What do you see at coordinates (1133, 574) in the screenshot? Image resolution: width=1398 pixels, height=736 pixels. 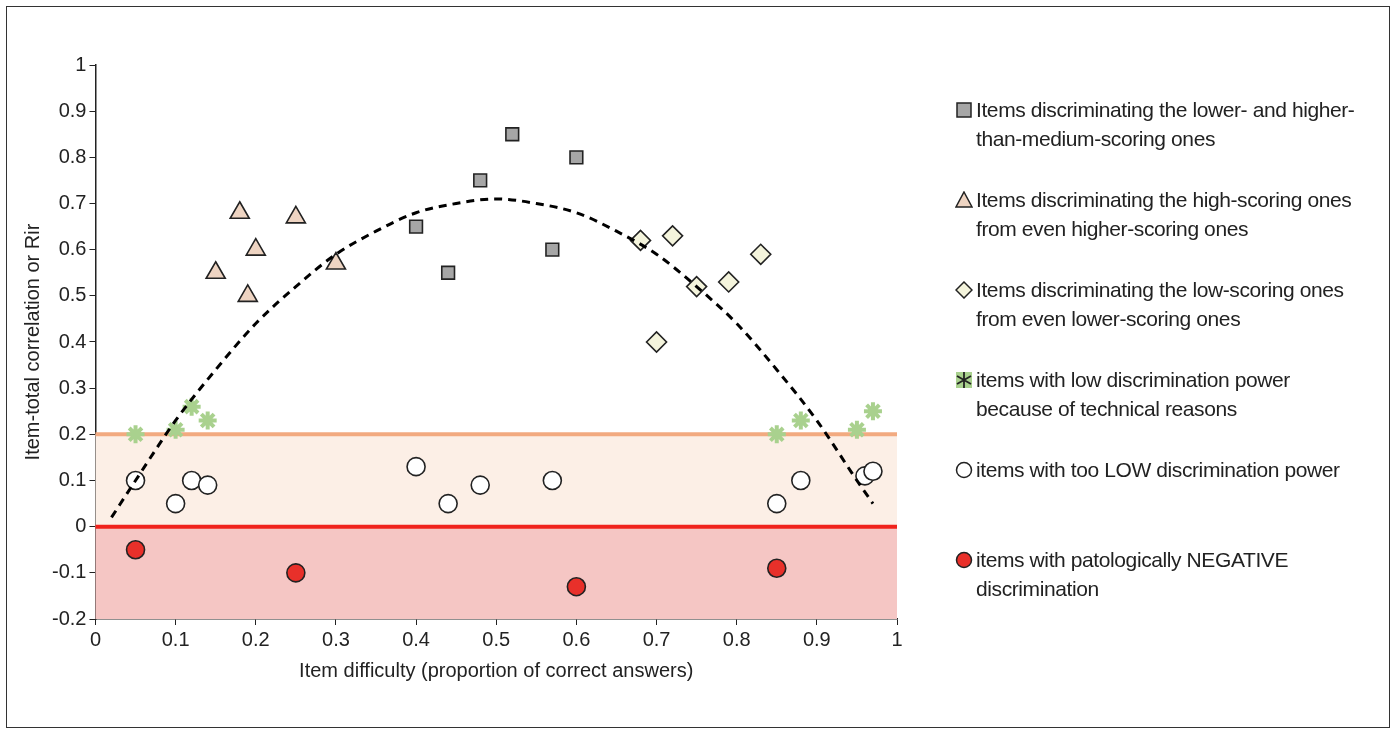 I see `legend-label: items with patologically NEGATIVE discrimination` at bounding box center [1133, 574].